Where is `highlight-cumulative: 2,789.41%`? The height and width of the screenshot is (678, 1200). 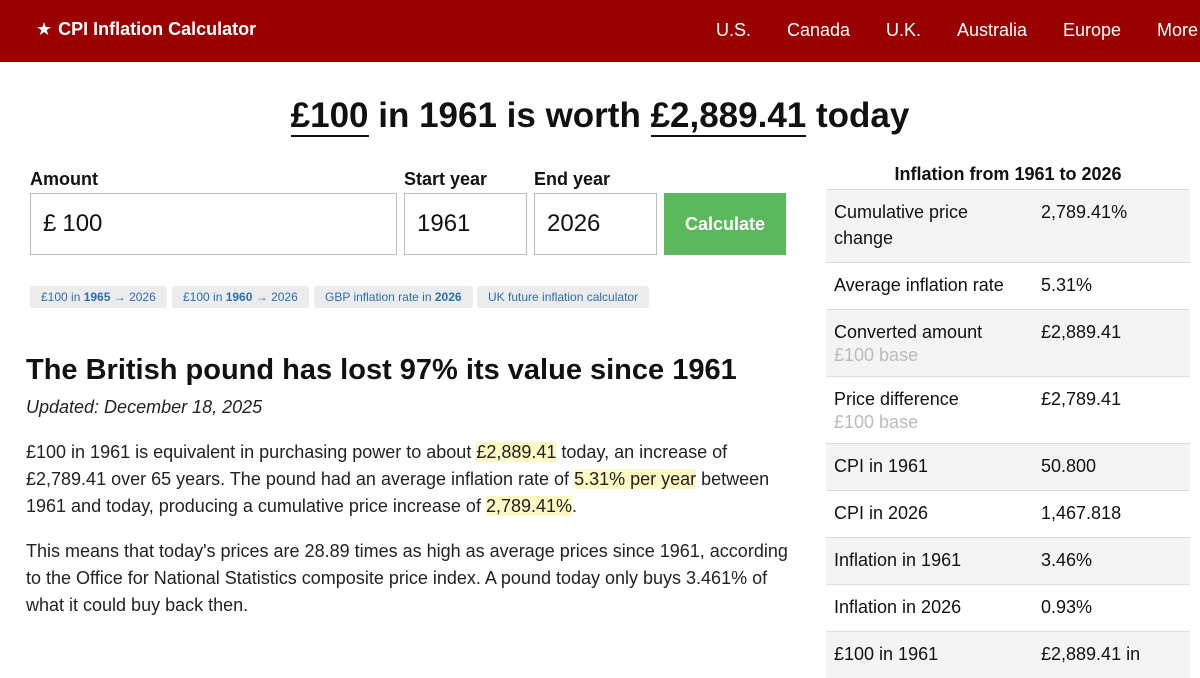
highlight-cumulative: 2,789.41% is located at coordinates (529, 506).